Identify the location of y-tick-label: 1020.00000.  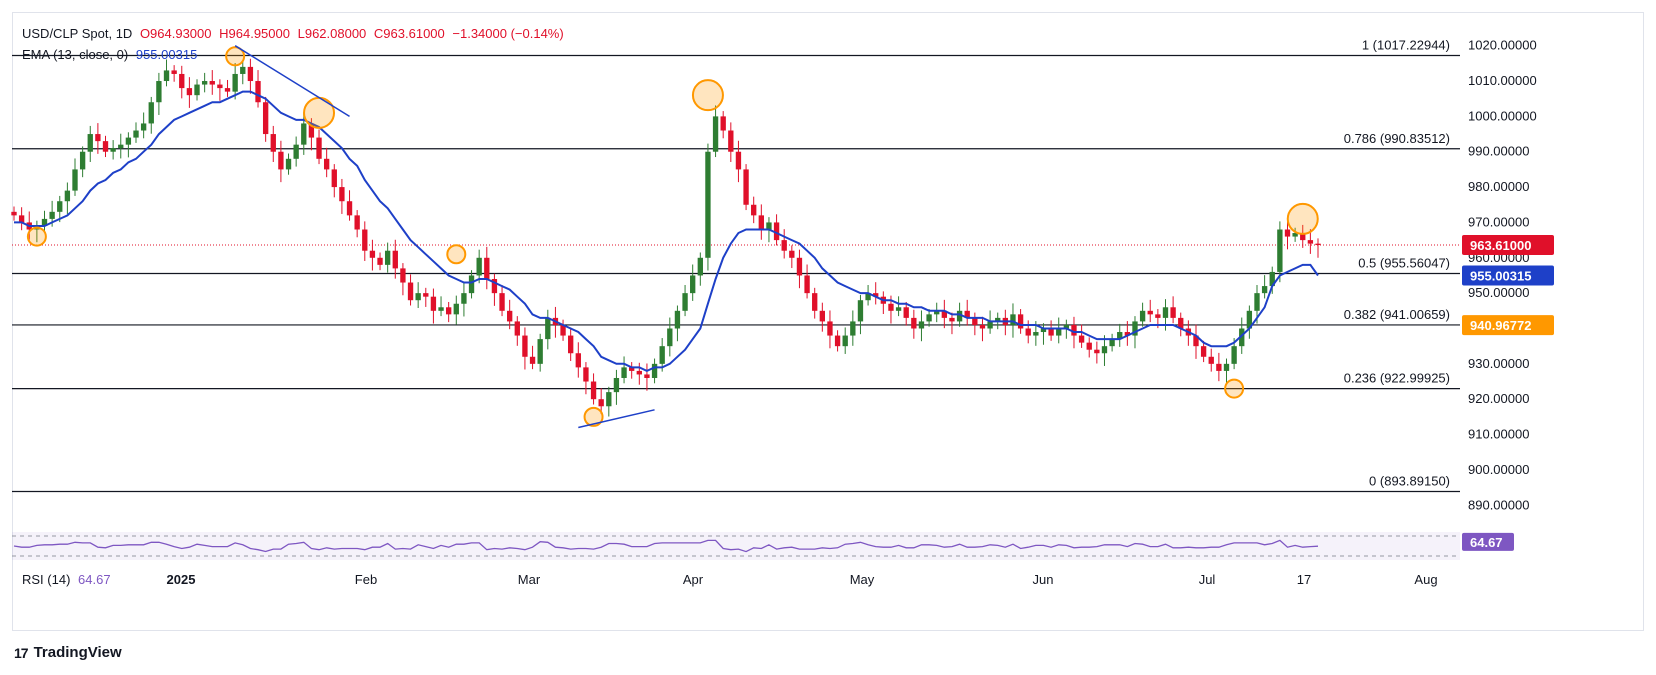
(1502, 45).